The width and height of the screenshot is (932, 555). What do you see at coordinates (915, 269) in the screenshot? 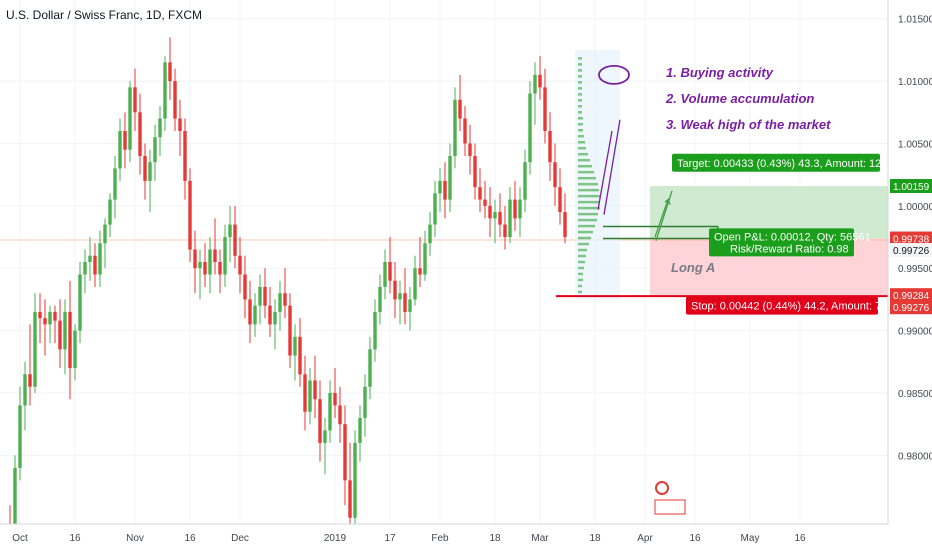
I see `price-tick-label: 0.99500` at bounding box center [915, 269].